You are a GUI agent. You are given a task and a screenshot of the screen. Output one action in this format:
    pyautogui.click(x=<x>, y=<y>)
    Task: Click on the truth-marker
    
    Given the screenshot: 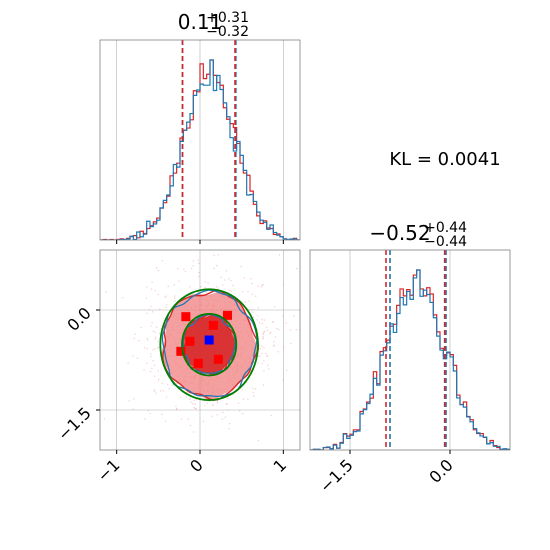 What is the action you would take?
    pyautogui.click(x=209, y=340)
    